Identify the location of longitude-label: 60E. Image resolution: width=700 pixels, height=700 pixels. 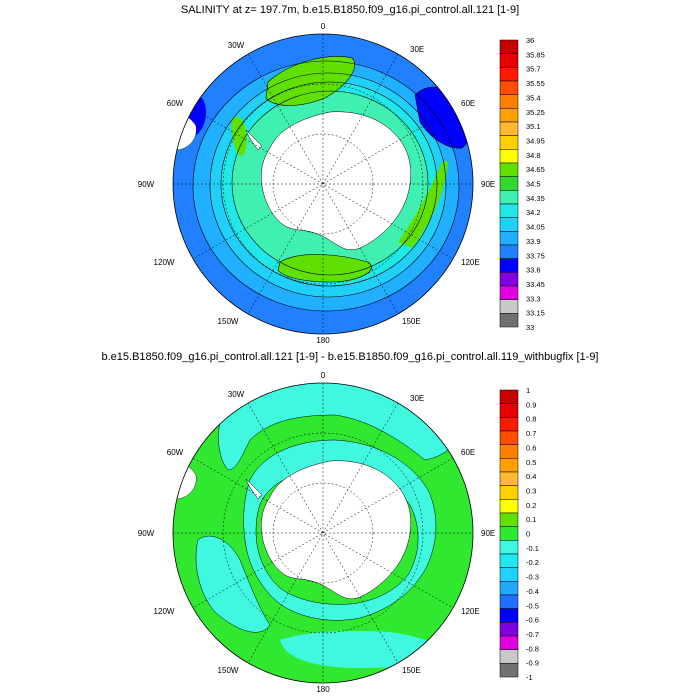
(468, 103).